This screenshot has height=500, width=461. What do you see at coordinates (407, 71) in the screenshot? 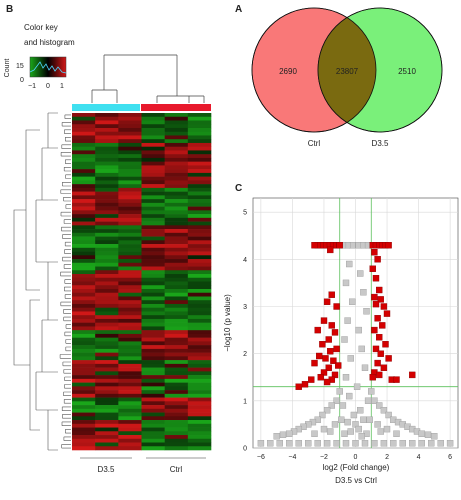
I see `venn-count-d35-only: 2510` at bounding box center [407, 71].